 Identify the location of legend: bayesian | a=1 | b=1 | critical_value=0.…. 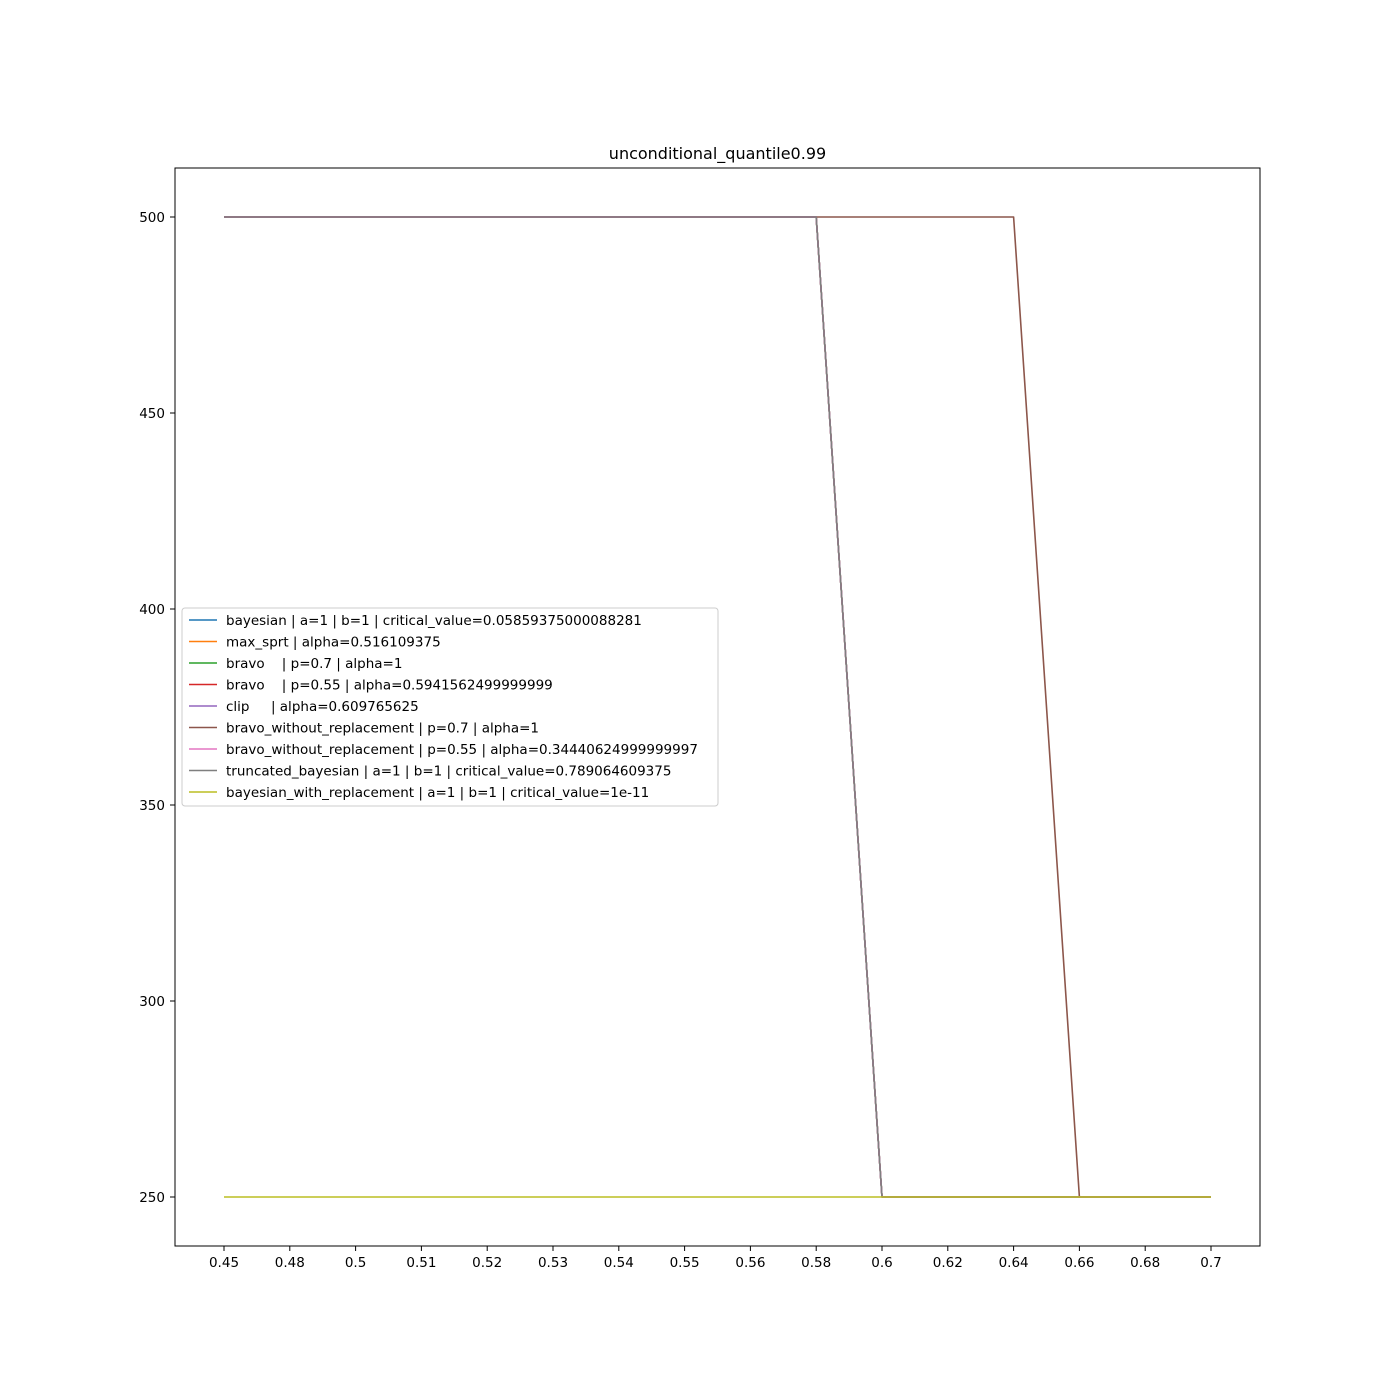
(450, 707).